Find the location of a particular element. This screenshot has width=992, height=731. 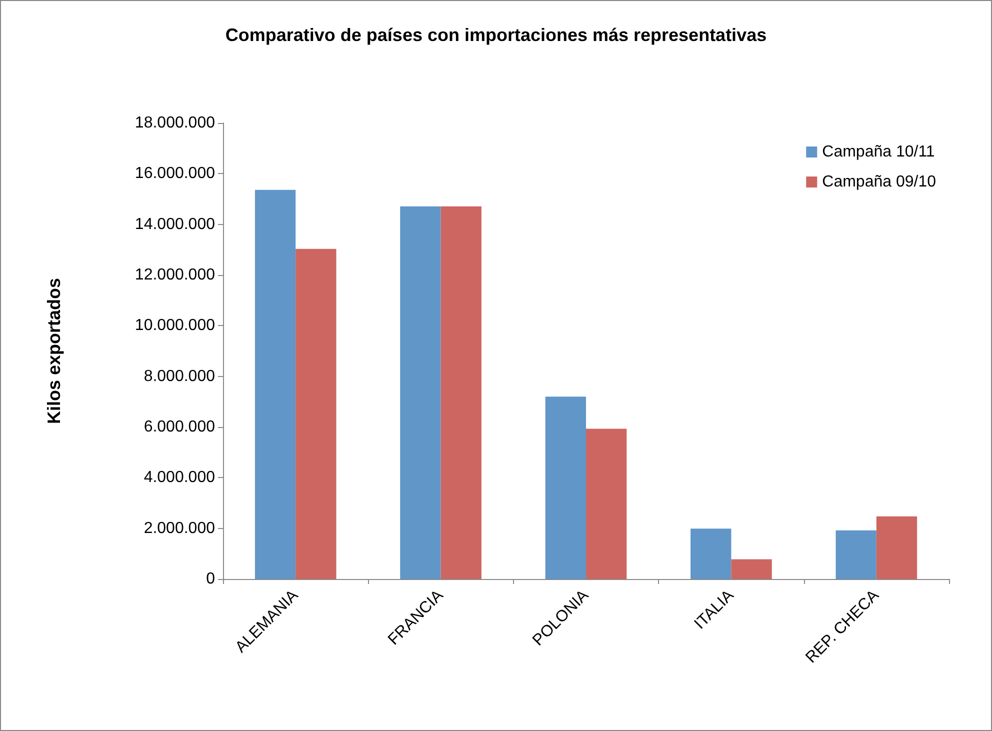

y-axis-title: Kilos exportados is located at coordinates (54, 351).